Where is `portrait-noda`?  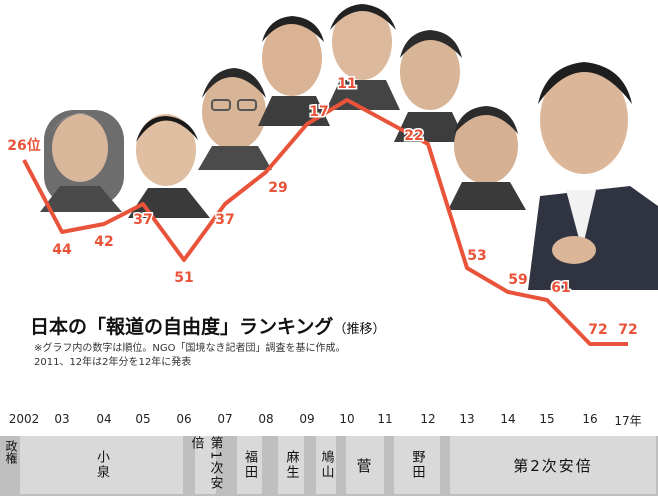 portrait-noda is located at coordinates (487, 158).